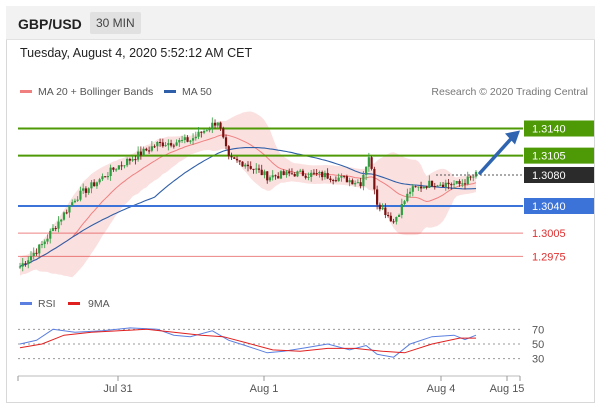 Image resolution: width=600 pixels, height=409 pixels. I want to click on rsi-tick-label: 30, so click(538, 360).